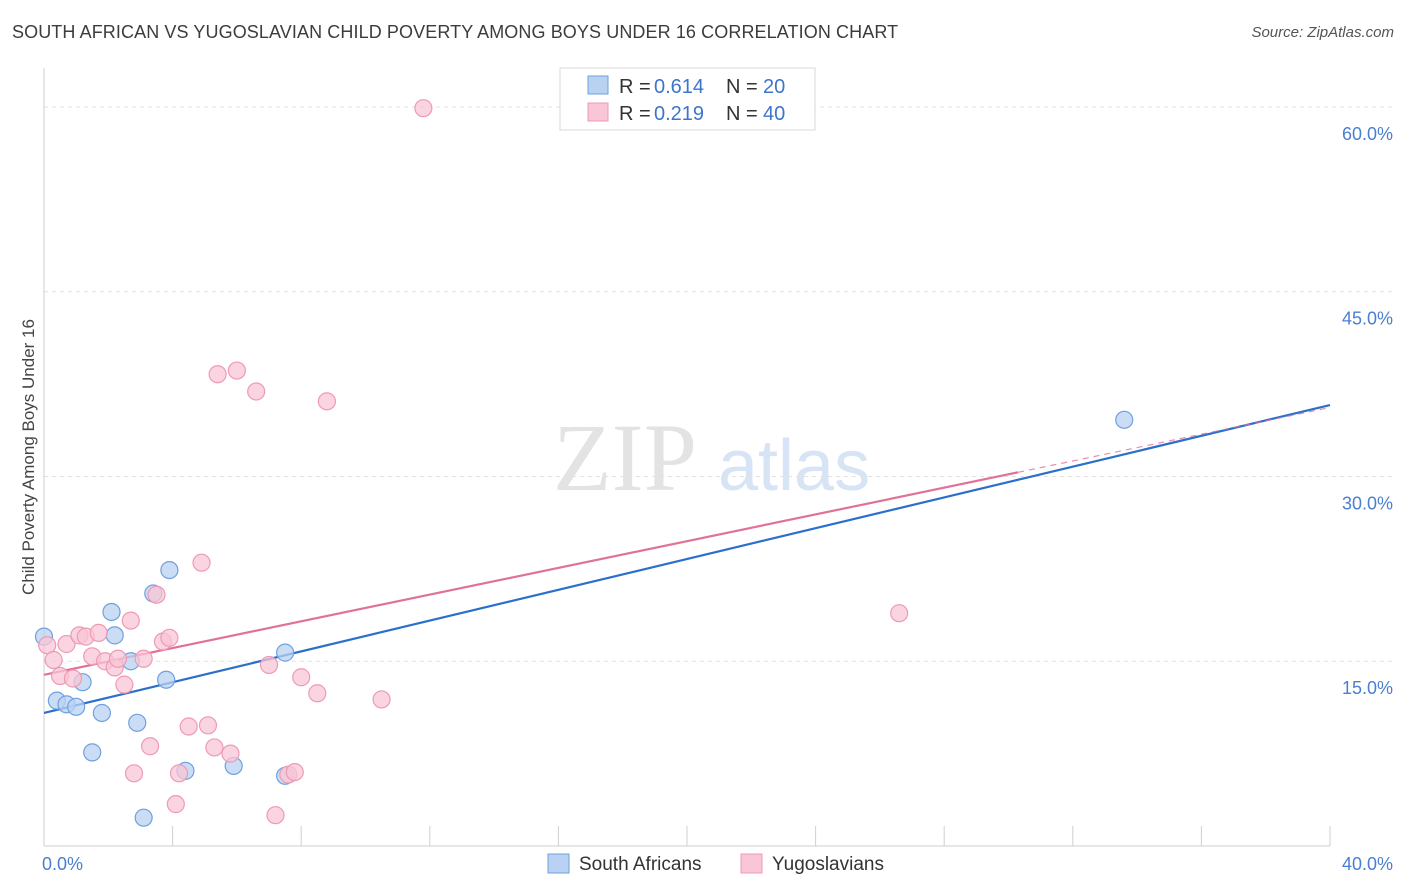 The width and height of the screenshot is (1406, 892). What do you see at coordinates (679, 114) in the screenshot?
I see `legend-r-value-yugoslavians: 0.219` at bounding box center [679, 114].